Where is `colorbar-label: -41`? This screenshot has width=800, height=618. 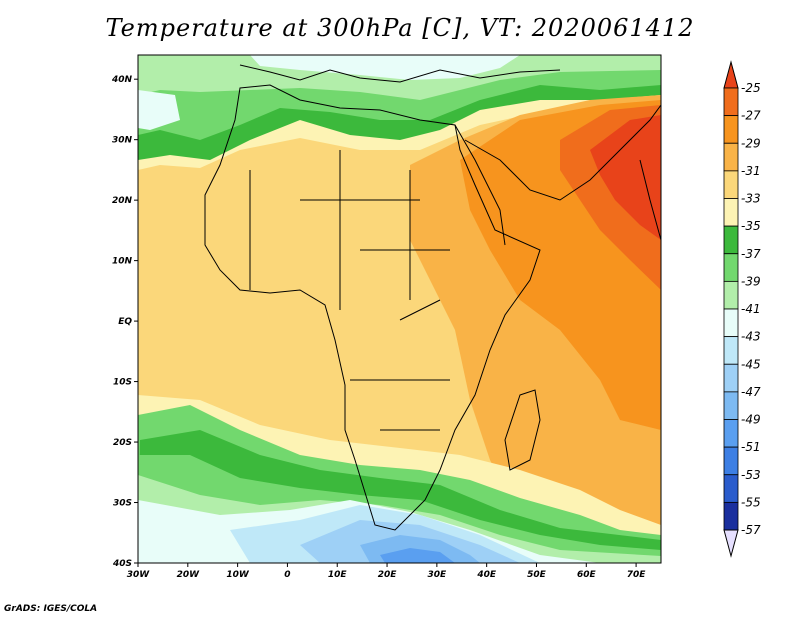 colorbar-label: -41 is located at coordinates (751, 309).